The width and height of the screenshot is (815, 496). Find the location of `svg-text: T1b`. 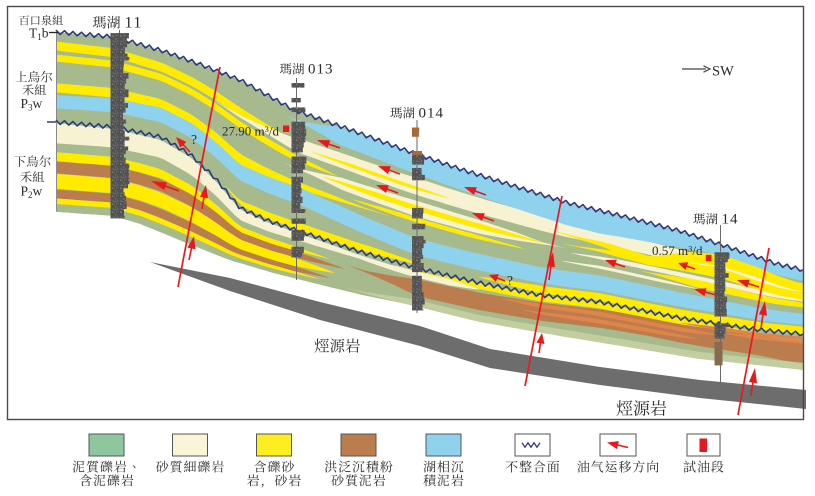

svg-text: T1b is located at coordinates (39, 34).